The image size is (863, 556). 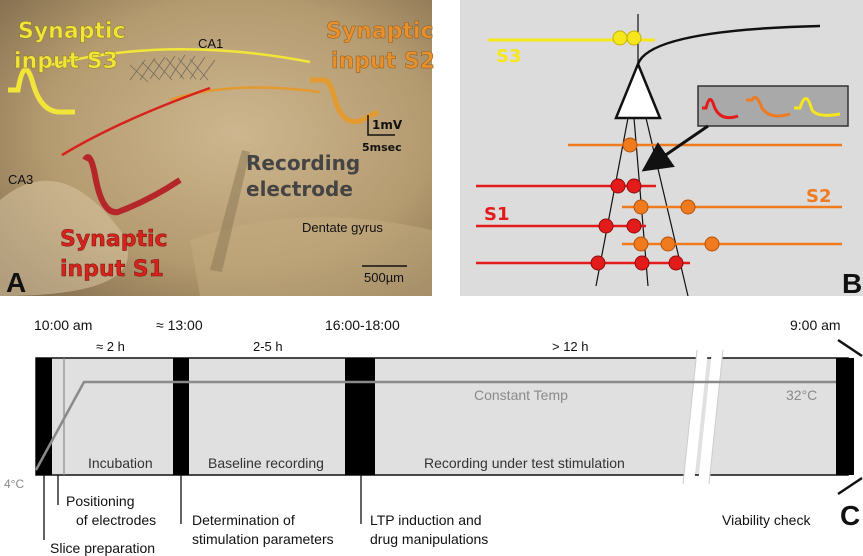 I want to click on panel-letter-b: B, so click(x=852, y=283).